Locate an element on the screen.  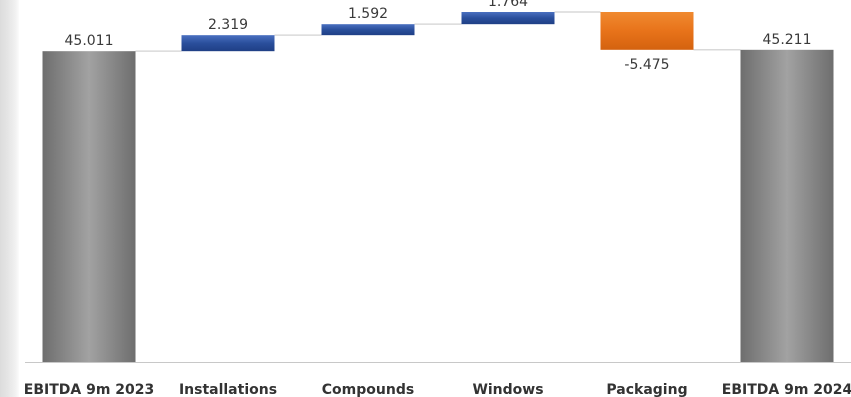
value-label-6: 45.211 is located at coordinates (787, 40).